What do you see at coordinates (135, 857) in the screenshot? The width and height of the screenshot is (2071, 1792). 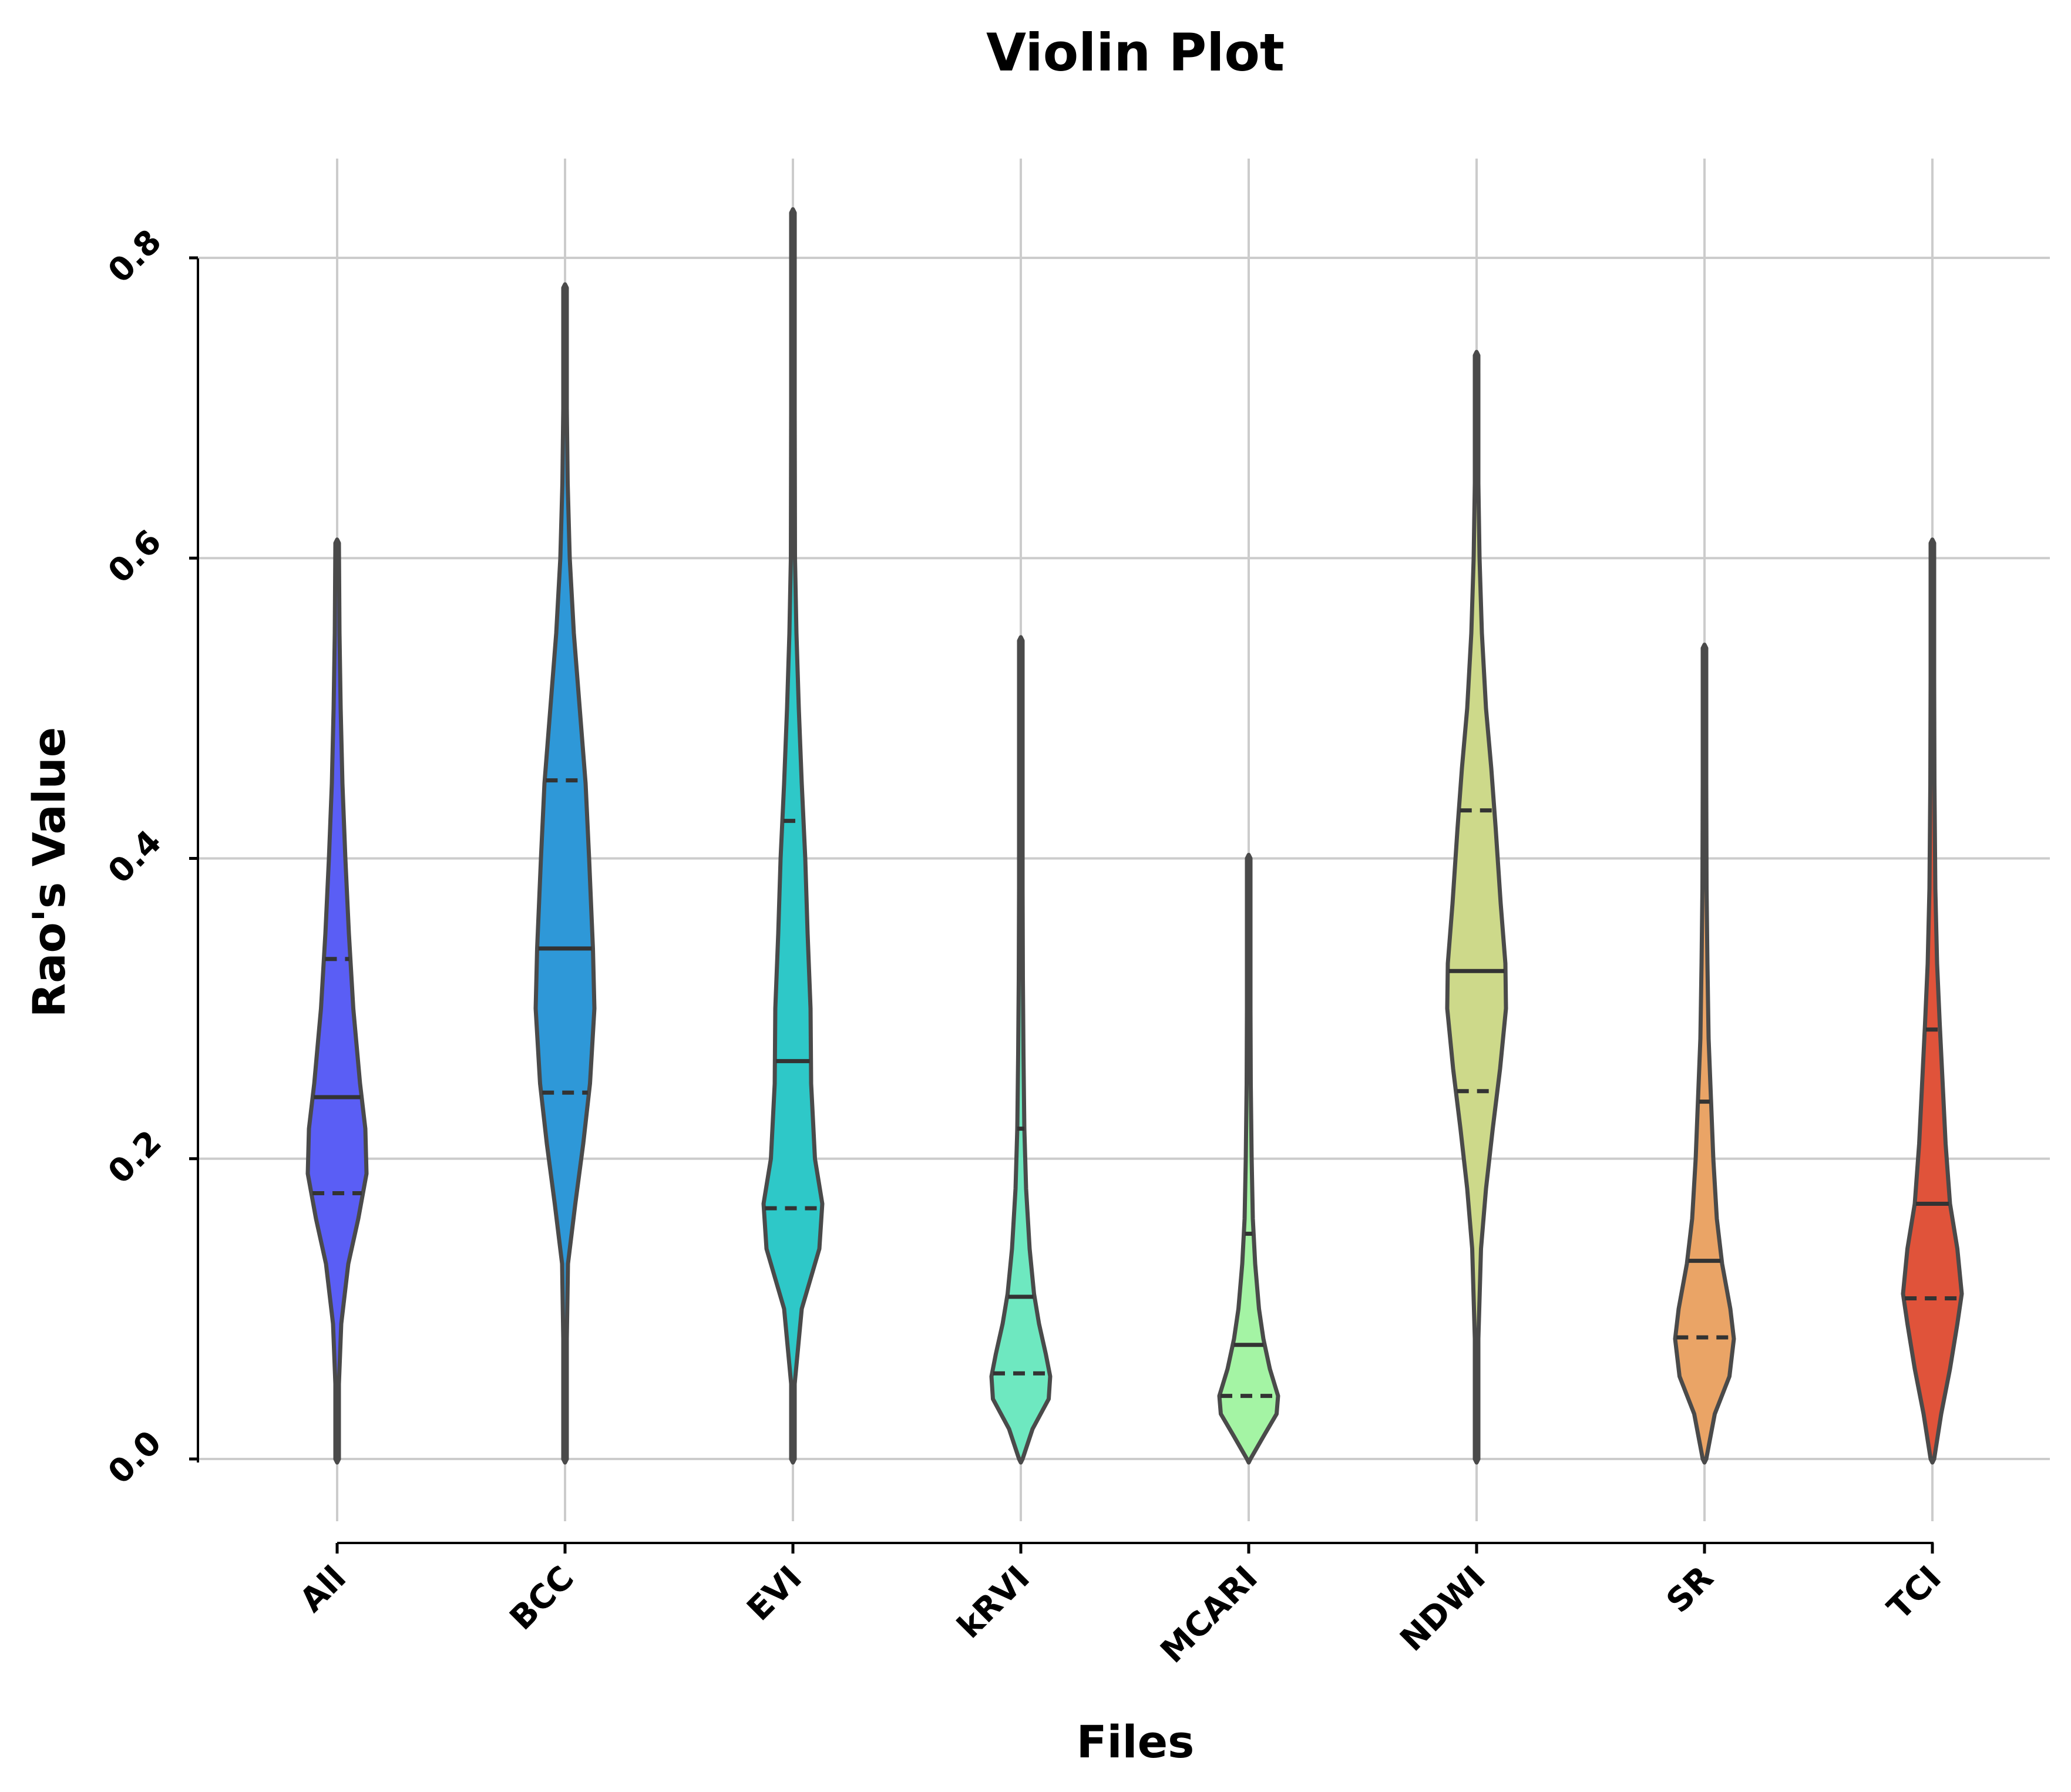 I see `y-tick-label: 0.4` at bounding box center [135, 857].